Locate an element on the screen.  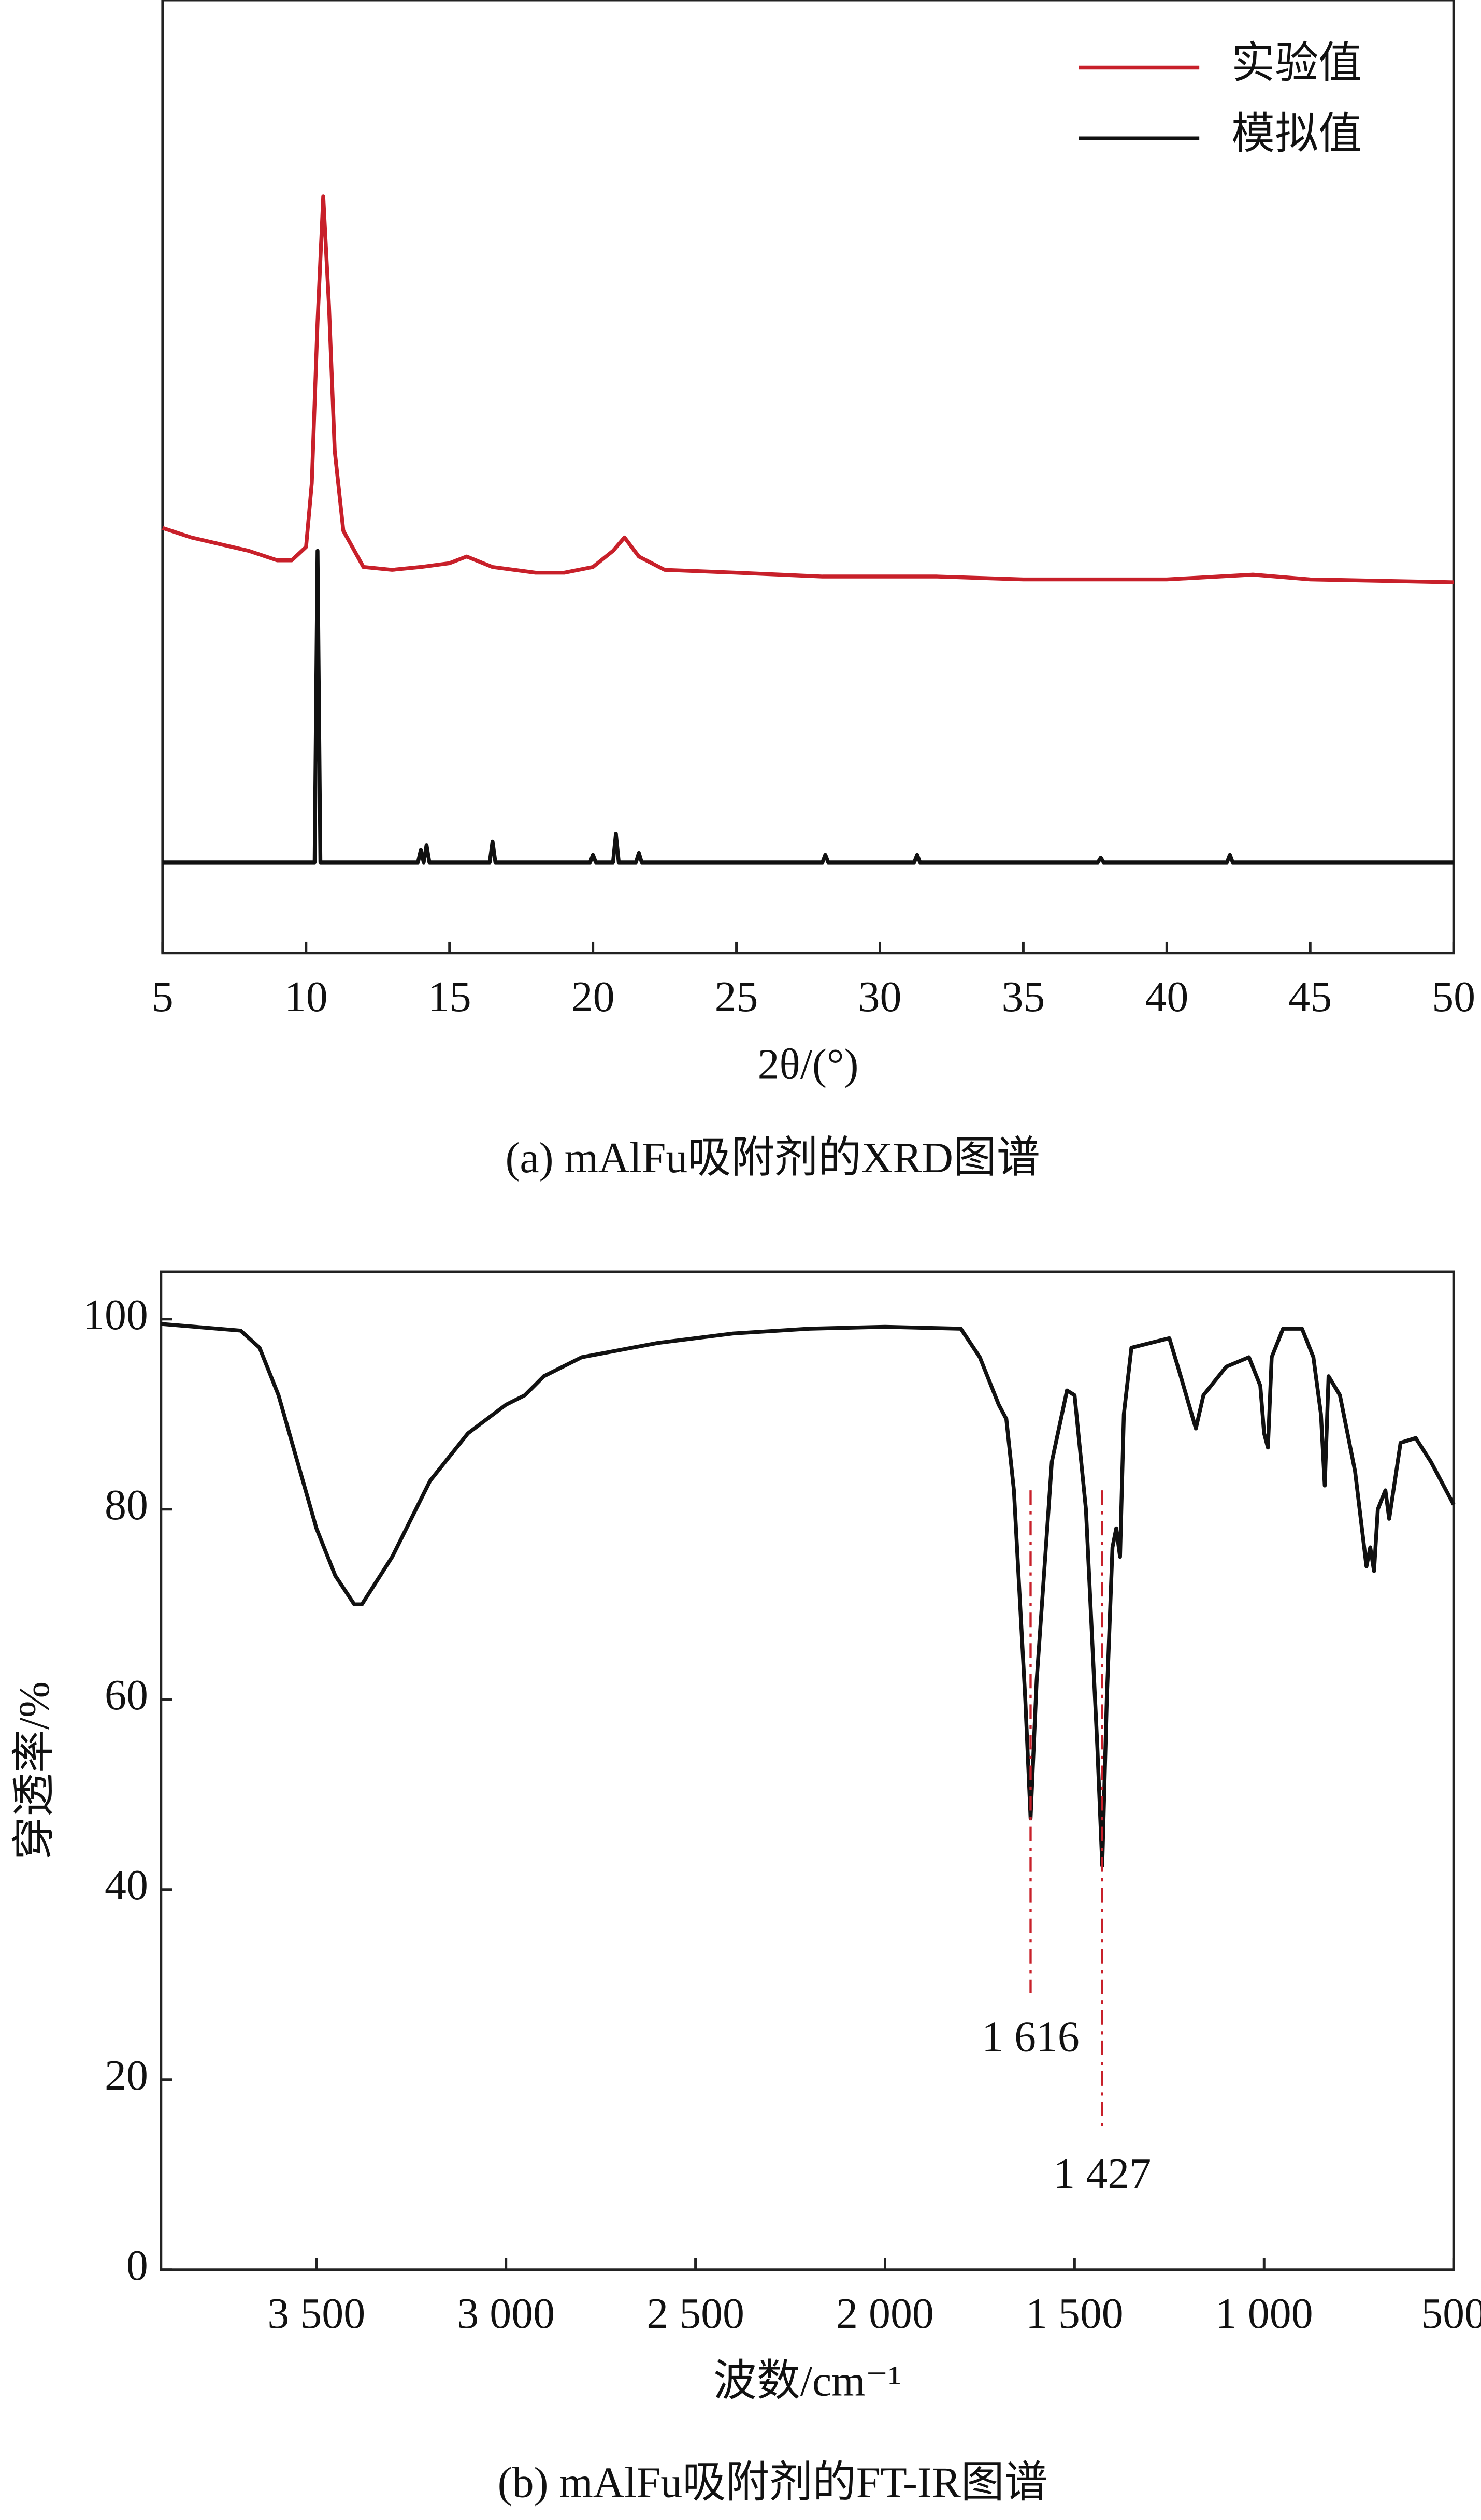
x-axis-label: 波数/cm⁻¹ is located at coordinates (807, 2381).